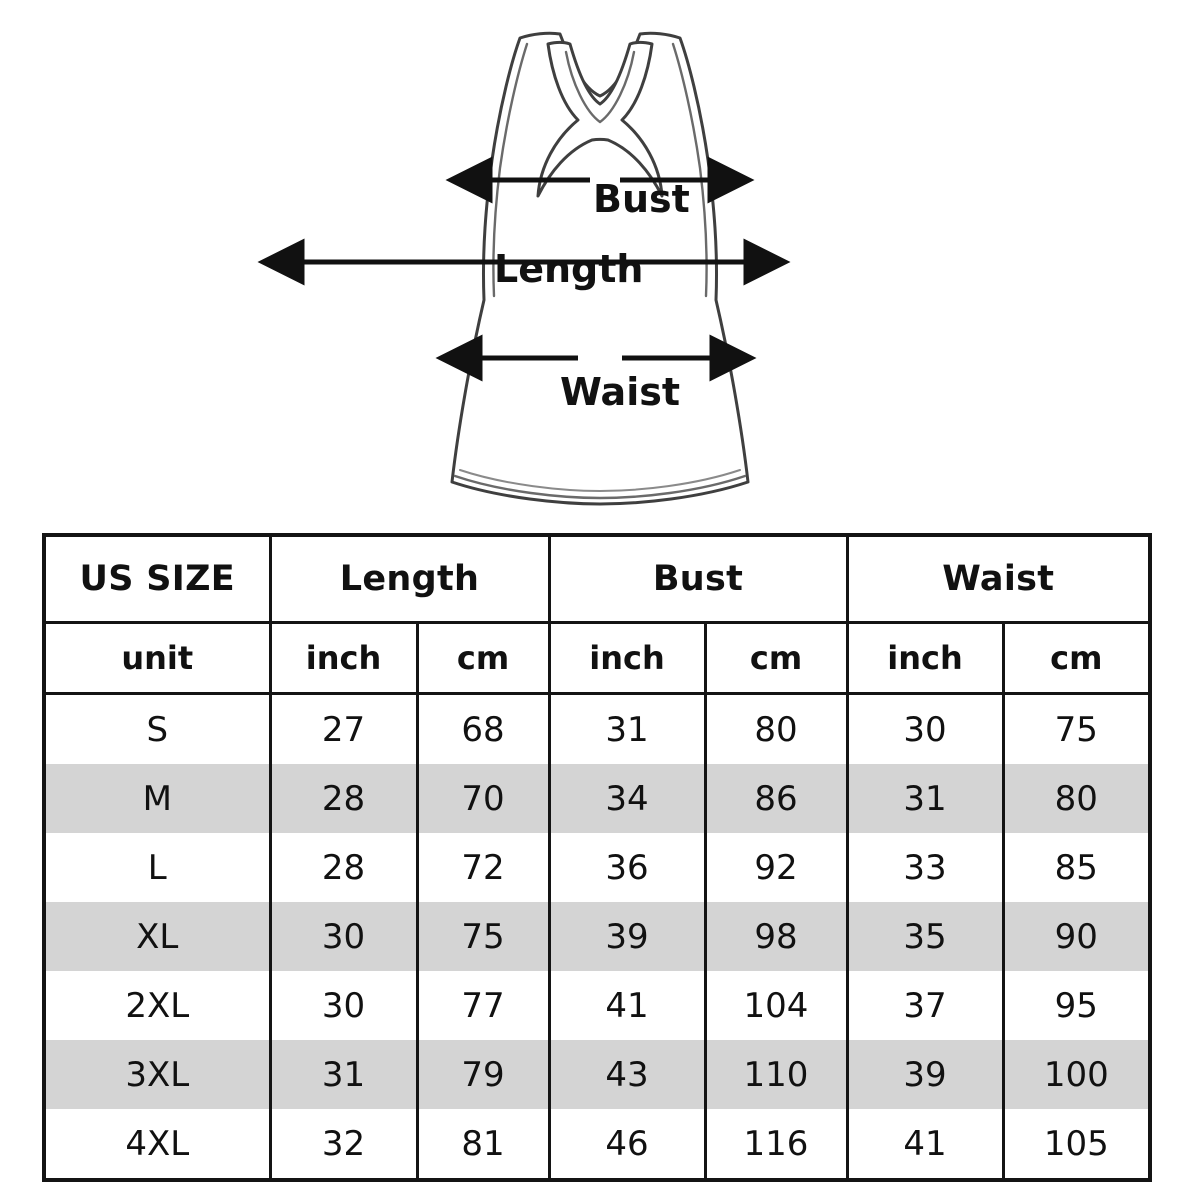 This screenshot has width=1200, height=1200. Describe the element at coordinates (628, 798) in the screenshot. I see `cell-bust-inch: 34` at that location.